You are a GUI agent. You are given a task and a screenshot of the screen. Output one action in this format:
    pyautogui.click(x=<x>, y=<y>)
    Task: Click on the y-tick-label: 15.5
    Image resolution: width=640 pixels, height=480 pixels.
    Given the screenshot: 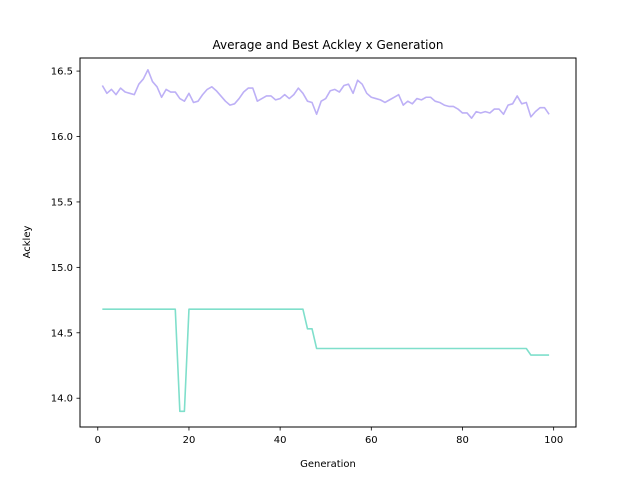 What is the action you would take?
    pyautogui.click(x=62, y=202)
    